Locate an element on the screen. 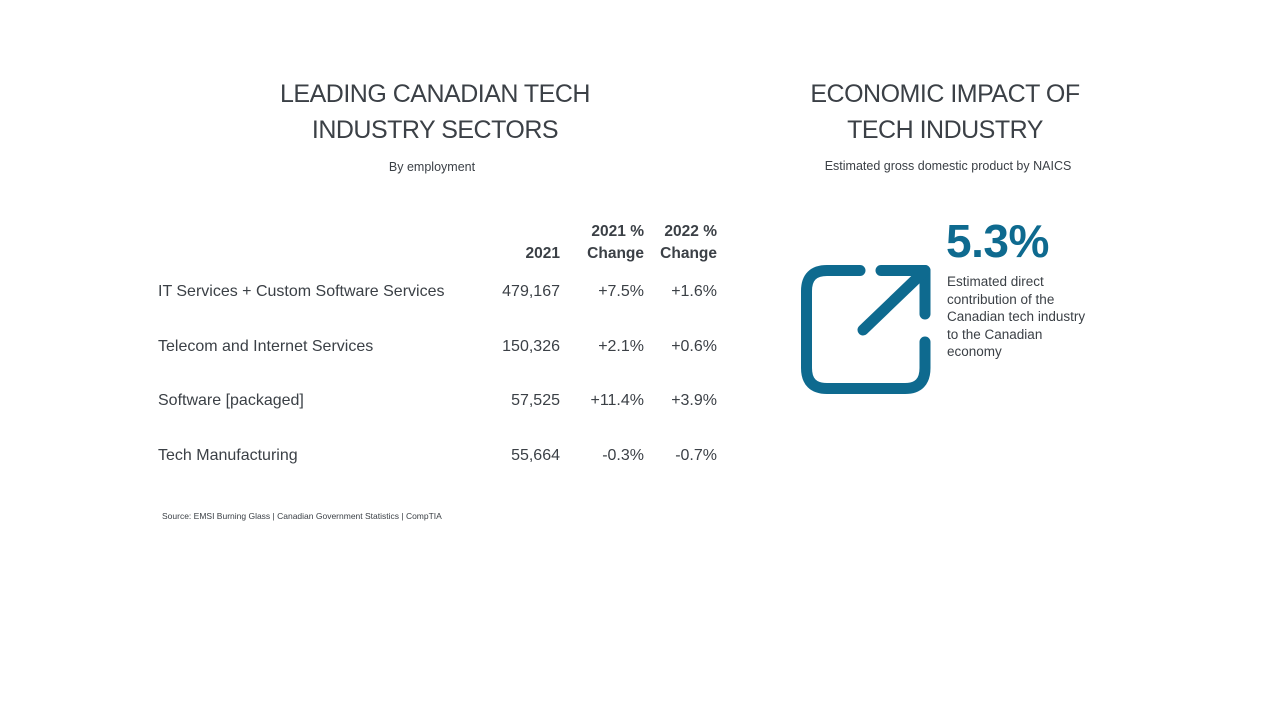 The image size is (1280, 720). change-2022: +0.6% is located at coordinates (694, 346).